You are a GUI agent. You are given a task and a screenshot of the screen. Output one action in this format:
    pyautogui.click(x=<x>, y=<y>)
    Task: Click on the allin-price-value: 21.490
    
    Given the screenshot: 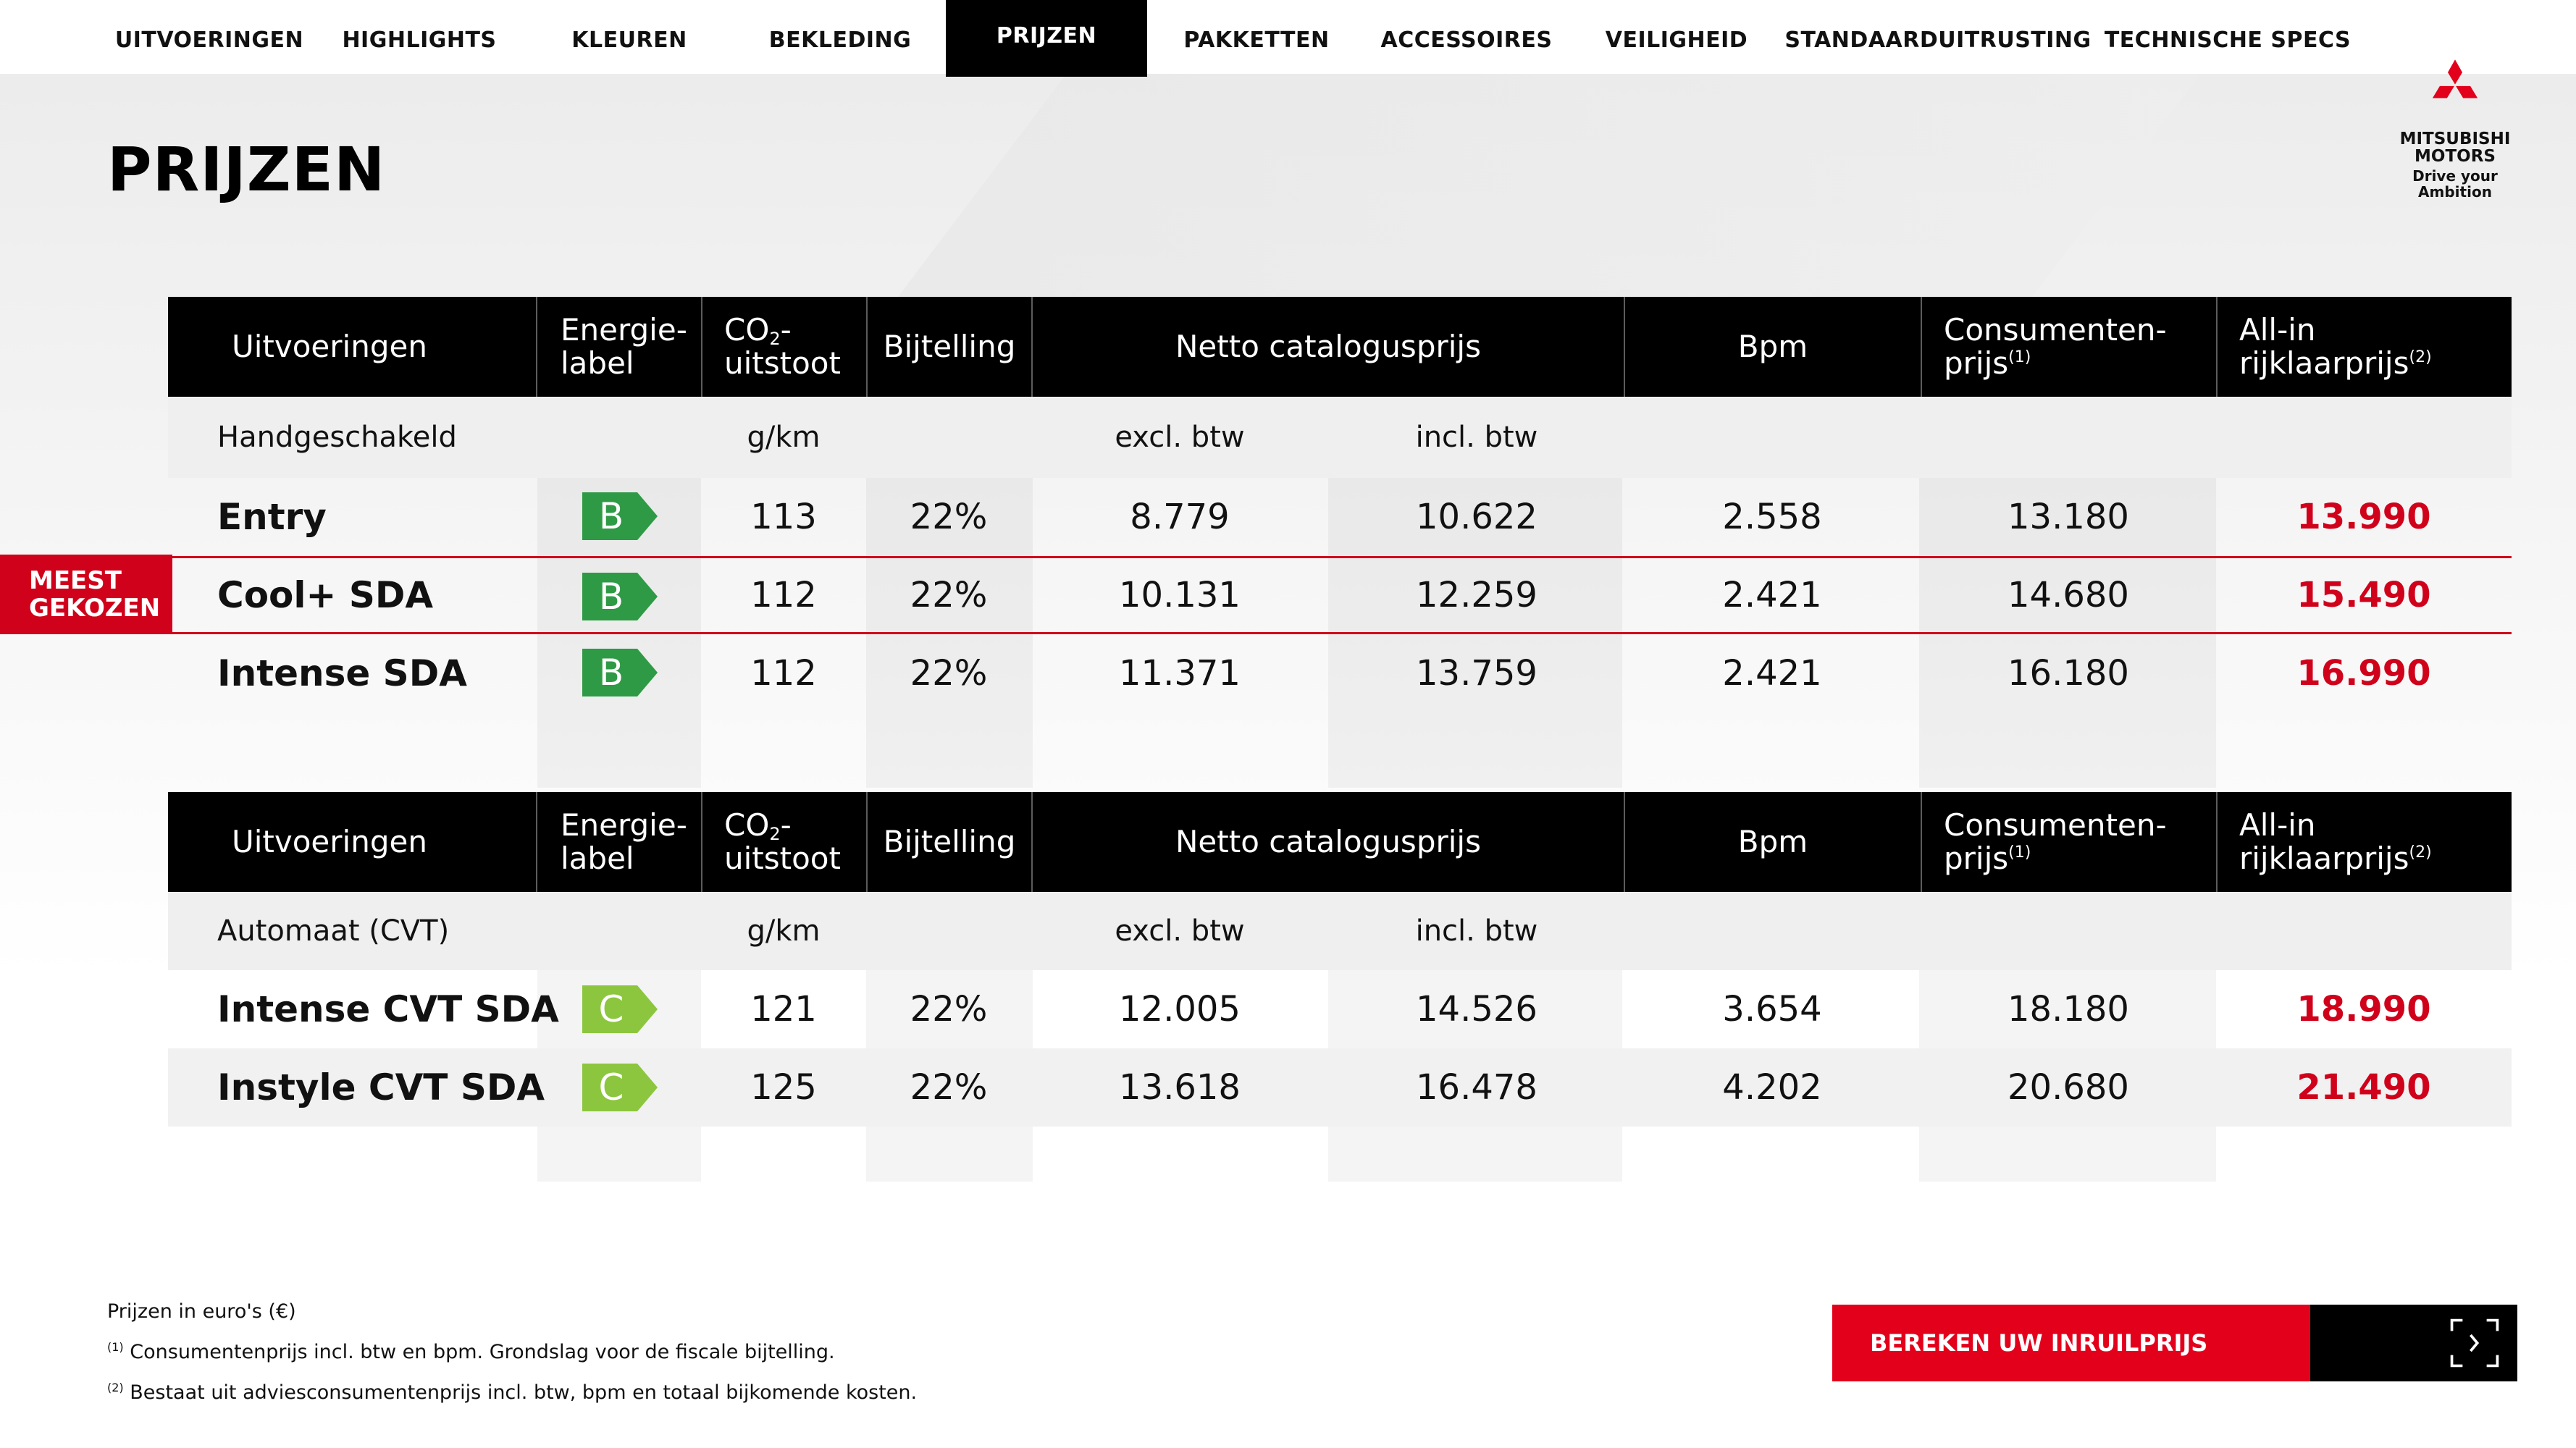 What is the action you would take?
    pyautogui.click(x=2363, y=1087)
    